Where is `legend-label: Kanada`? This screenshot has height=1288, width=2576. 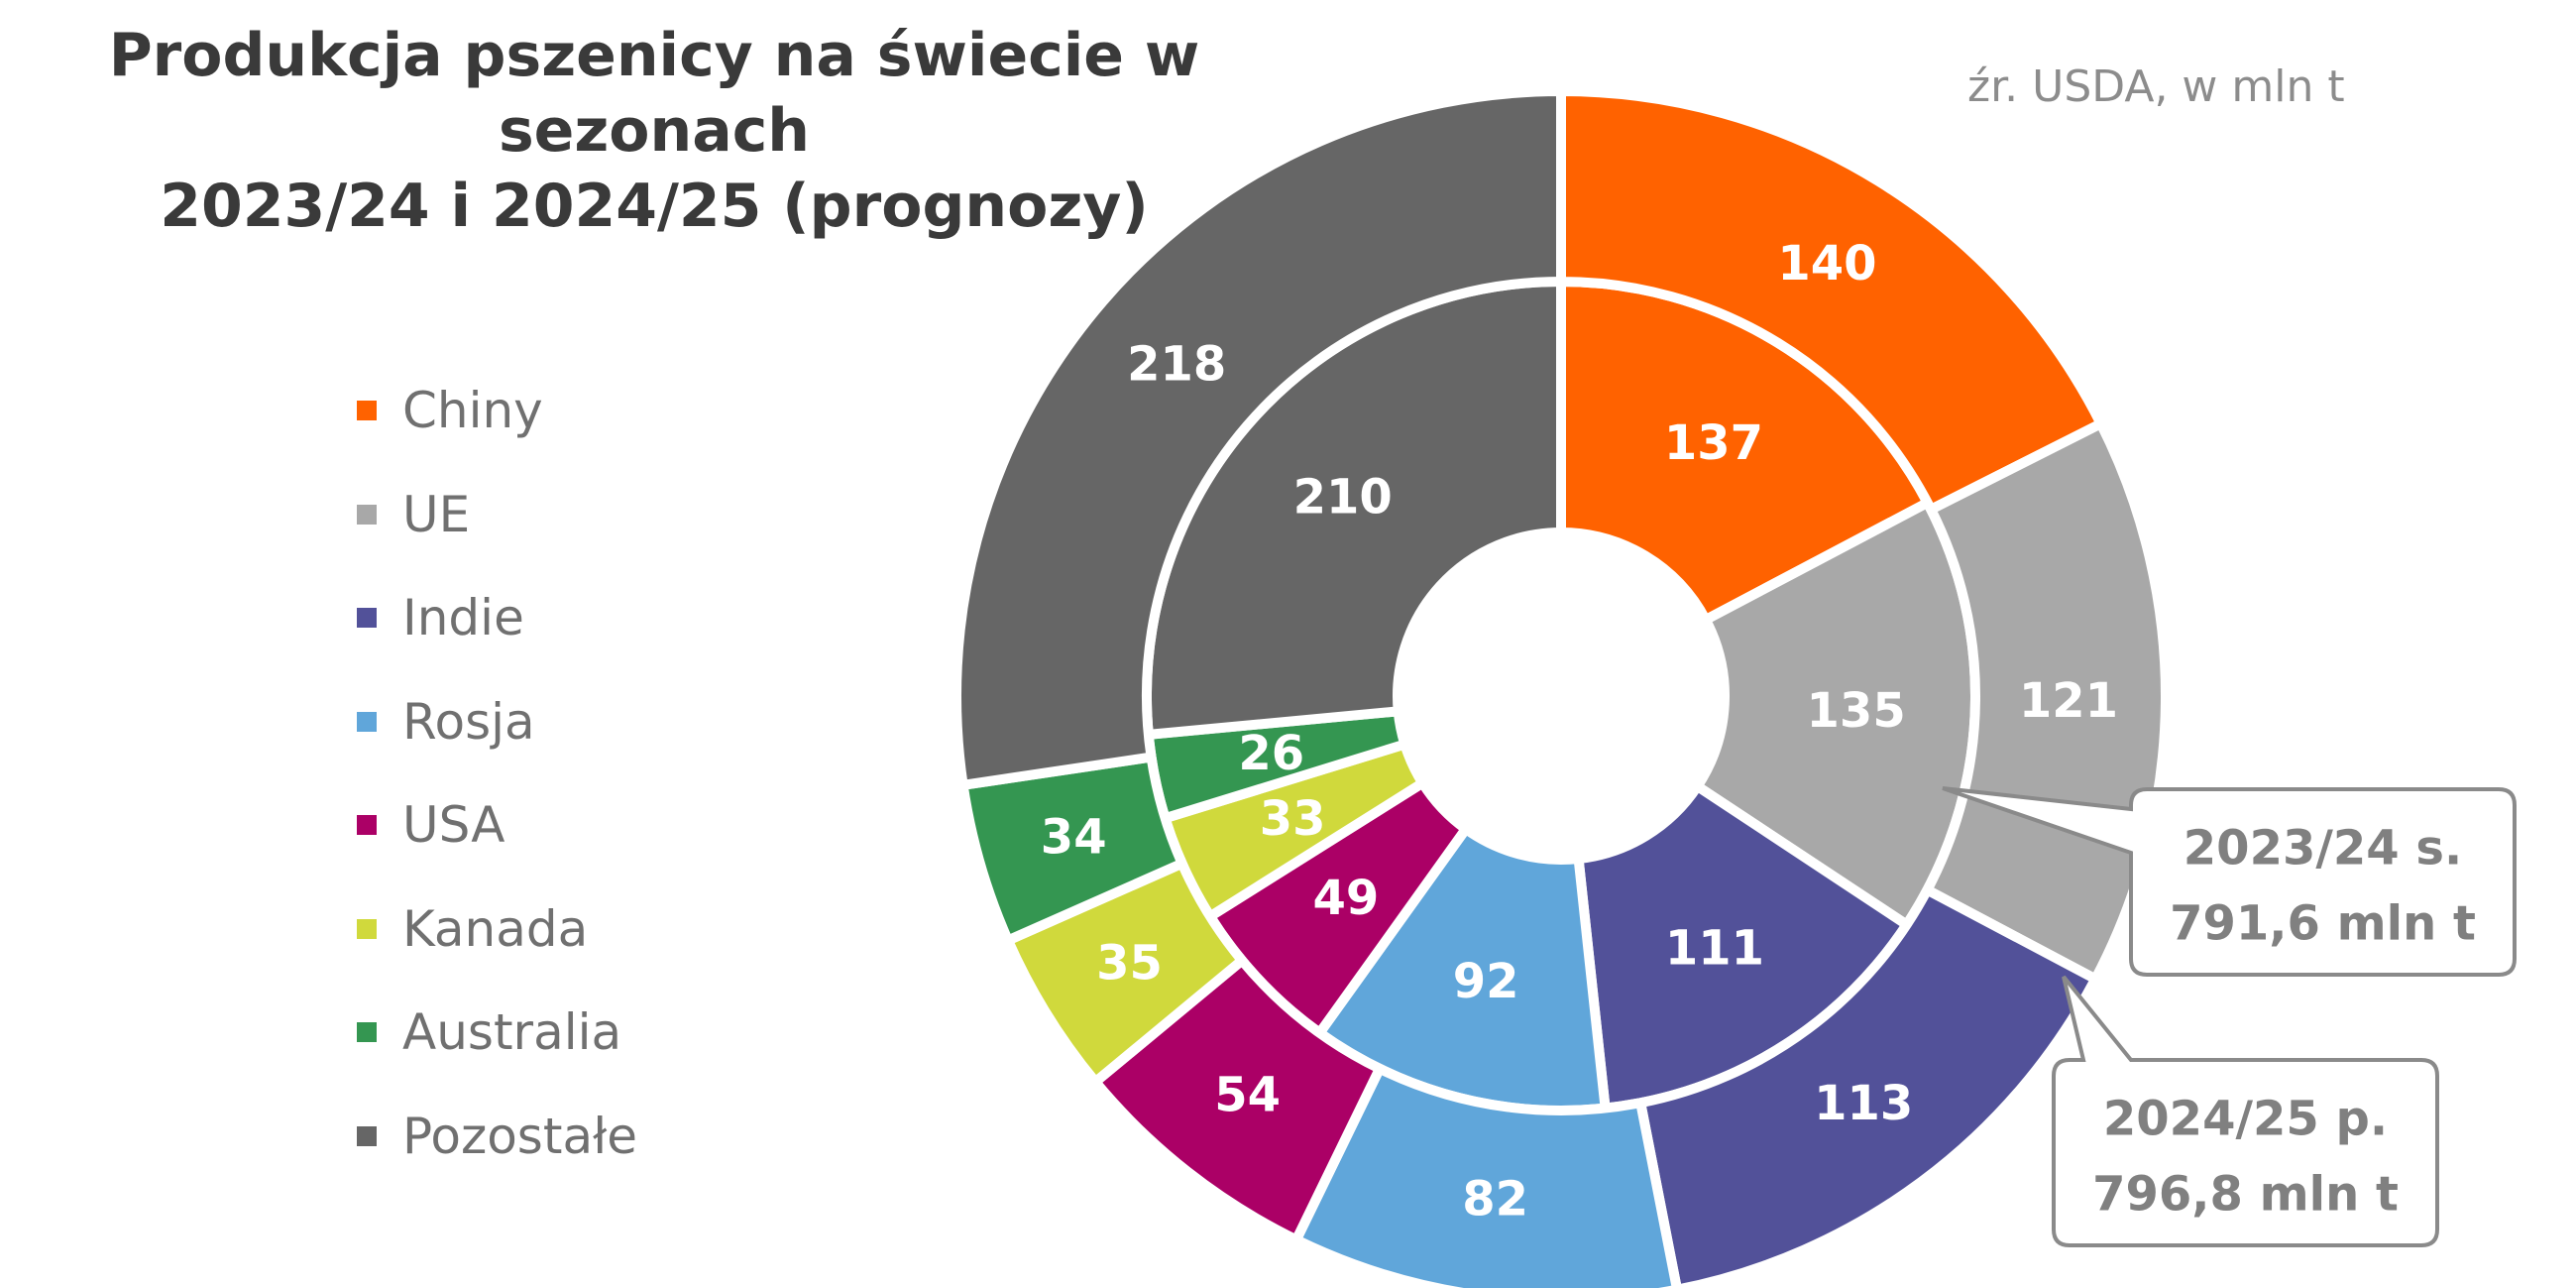
legend-label: Kanada is located at coordinates (495, 929).